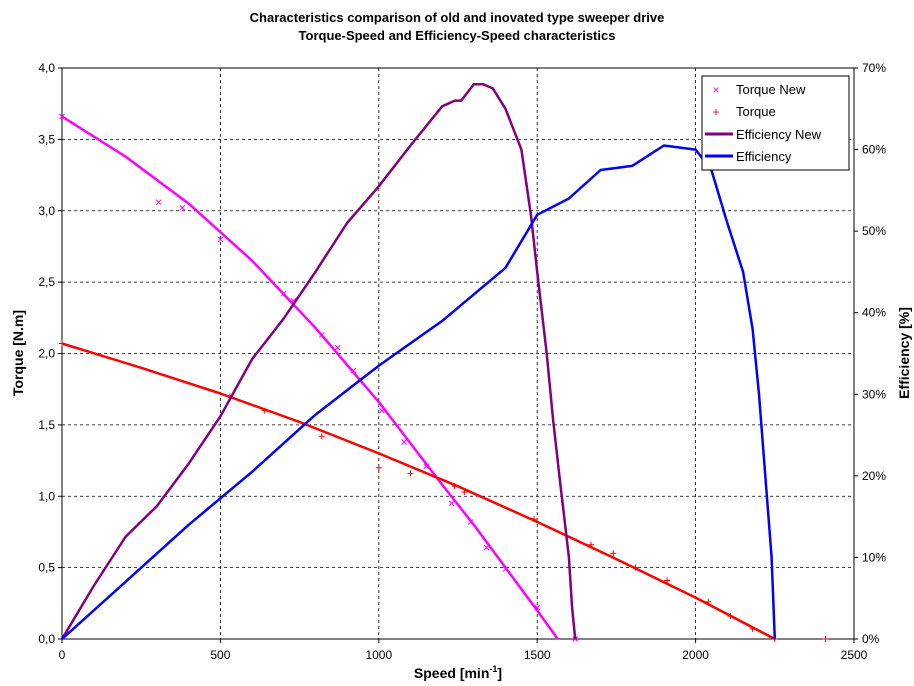 The image size is (914, 686). I want to click on x-tick-label: 500, so click(220, 655).